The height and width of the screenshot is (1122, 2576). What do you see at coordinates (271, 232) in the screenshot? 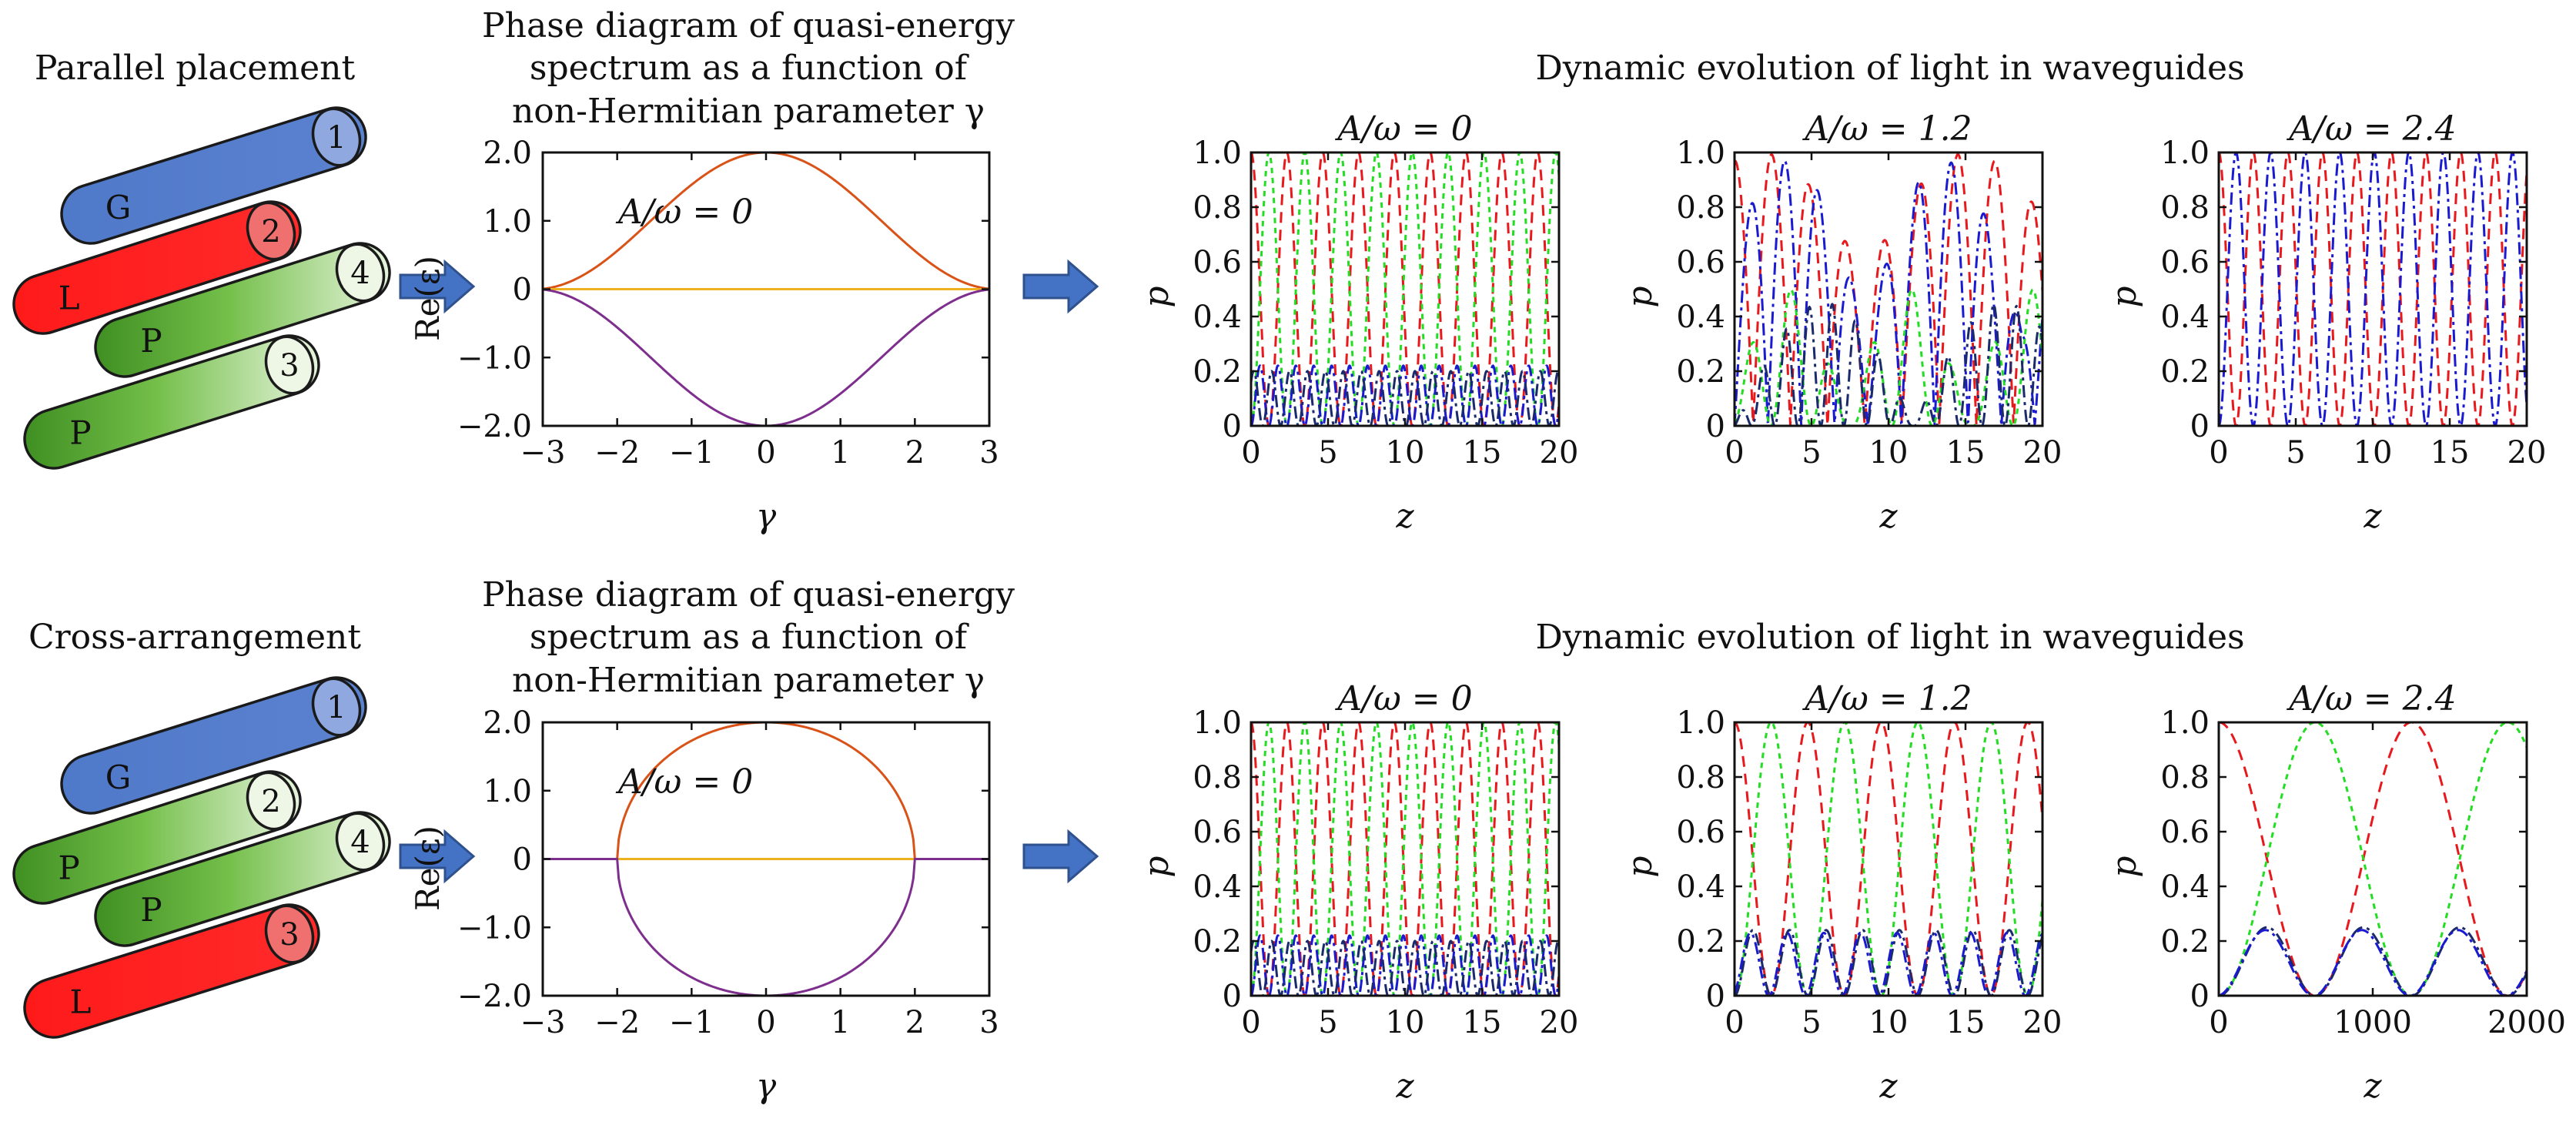
I see `waveguide-number: 2` at bounding box center [271, 232].